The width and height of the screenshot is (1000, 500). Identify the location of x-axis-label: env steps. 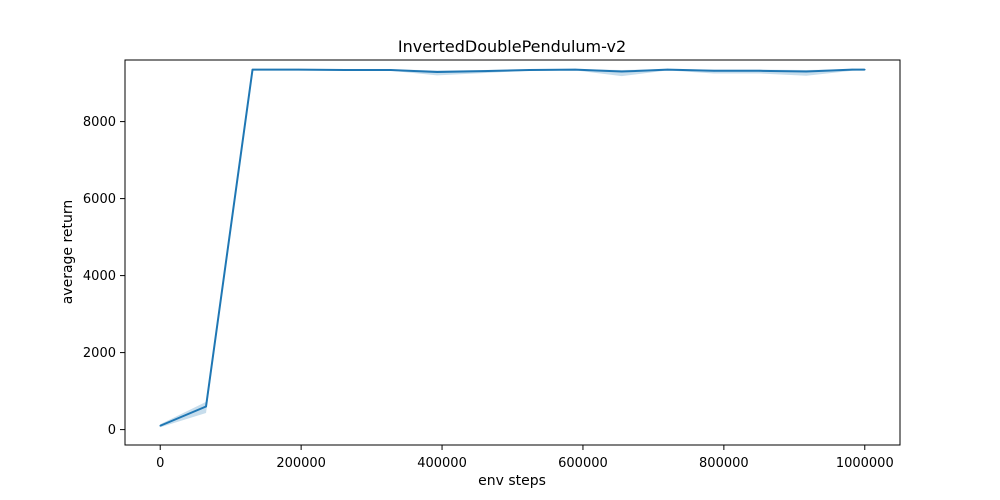
(512, 481).